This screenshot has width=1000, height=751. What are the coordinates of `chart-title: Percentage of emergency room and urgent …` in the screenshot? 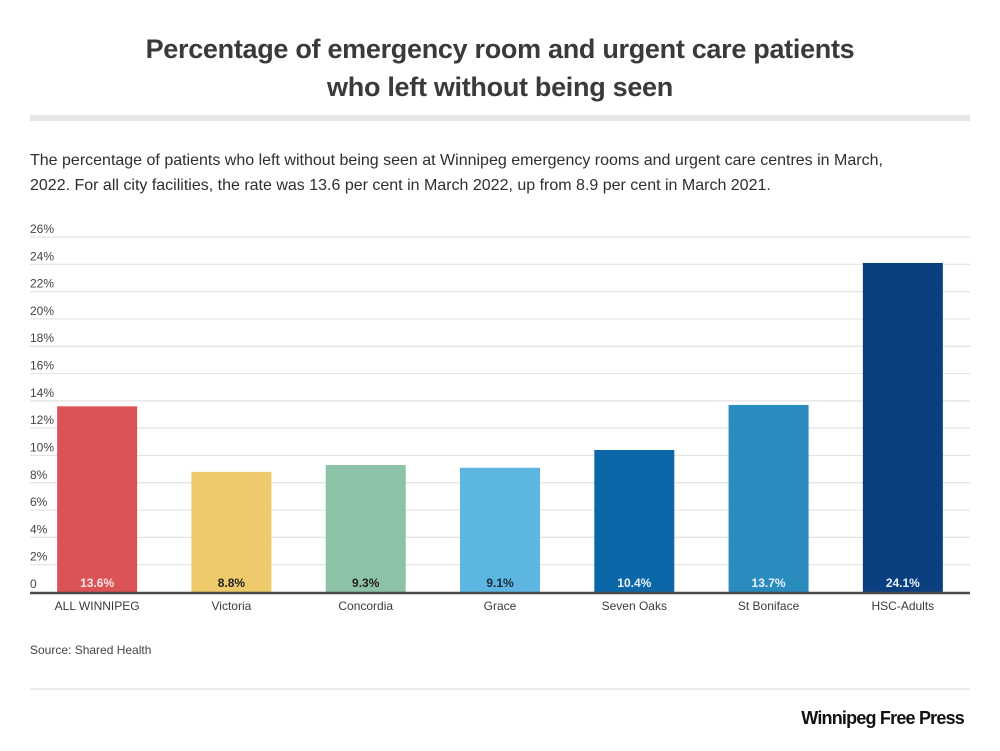 It's located at (500, 68).